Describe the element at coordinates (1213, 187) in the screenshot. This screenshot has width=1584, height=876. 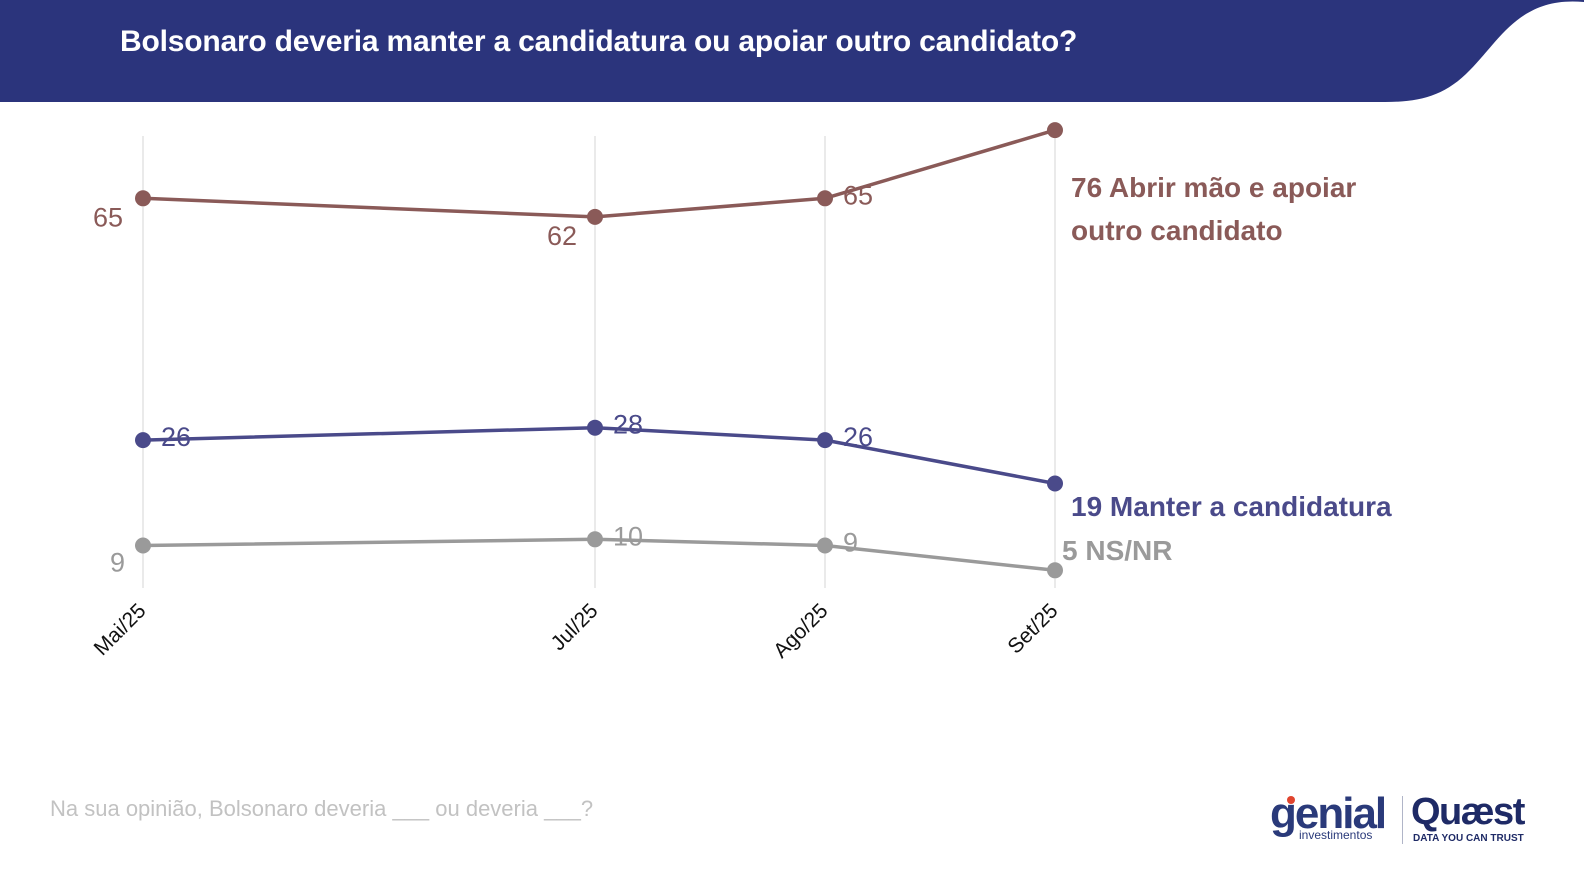
I see `series-end-label: 76 Abrir mão e apoiar` at that location.